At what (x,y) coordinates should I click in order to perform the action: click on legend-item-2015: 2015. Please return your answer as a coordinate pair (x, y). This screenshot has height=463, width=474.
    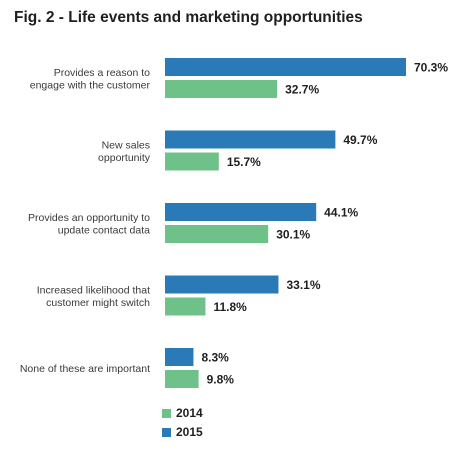
    Looking at the image, I should click on (182, 432).